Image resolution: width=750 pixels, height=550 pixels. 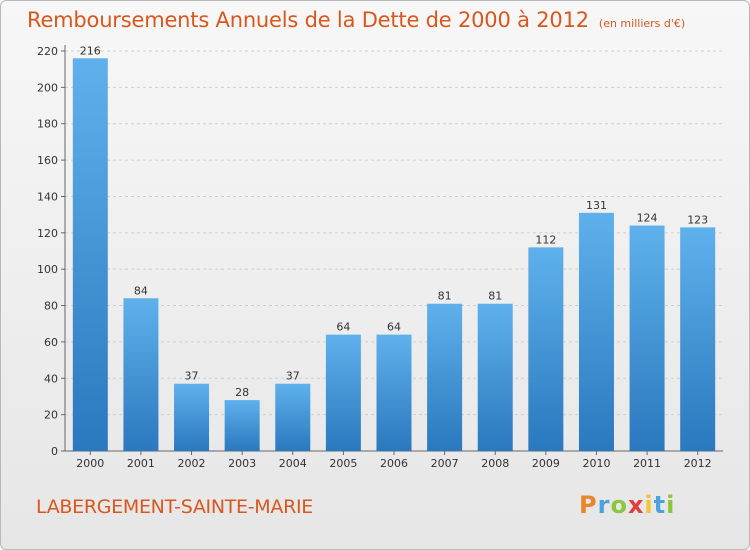 I want to click on y-tick-label: 120, so click(x=47, y=233).